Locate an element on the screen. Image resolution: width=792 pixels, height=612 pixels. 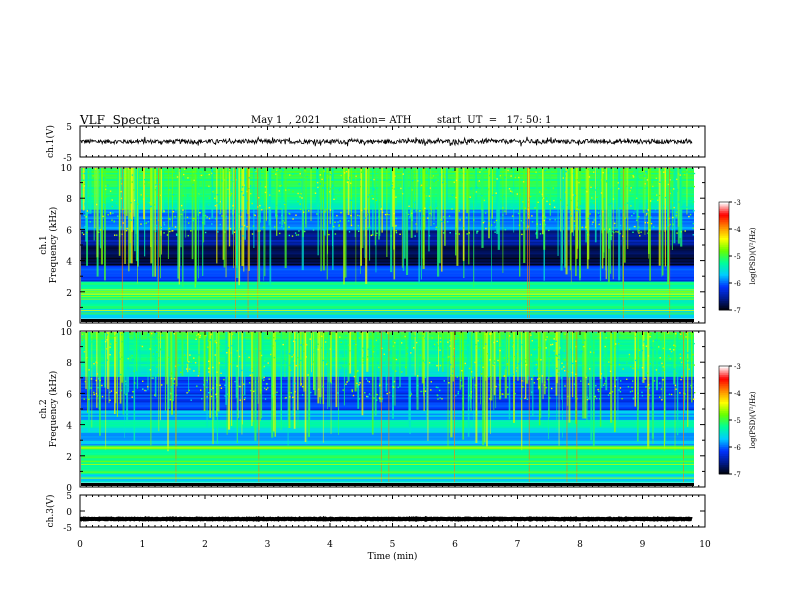
station-label: station= ATH is located at coordinates (377, 120).